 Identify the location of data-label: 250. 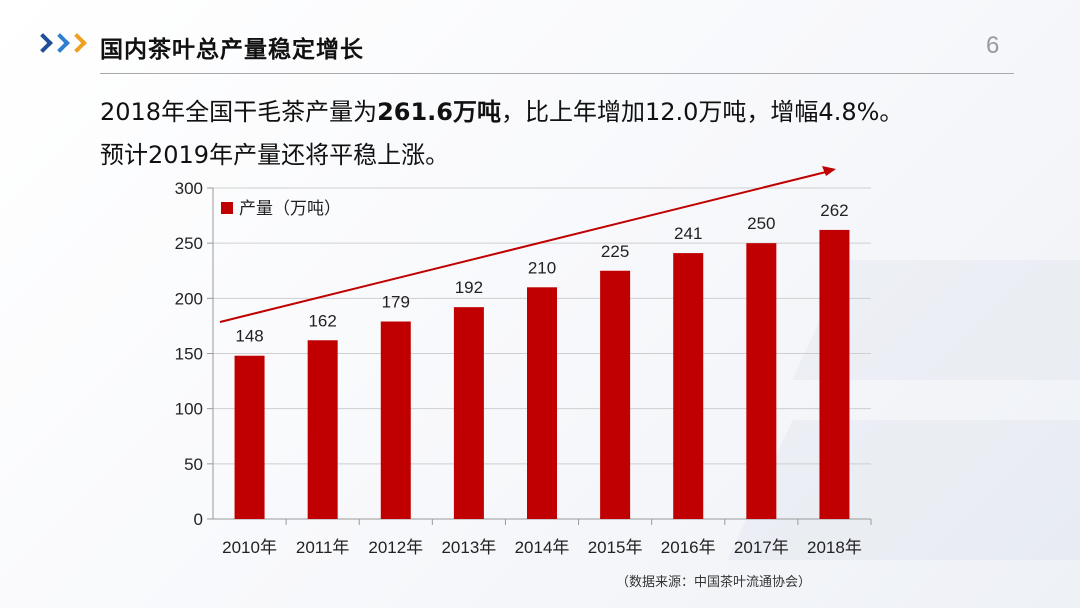
(761, 223).